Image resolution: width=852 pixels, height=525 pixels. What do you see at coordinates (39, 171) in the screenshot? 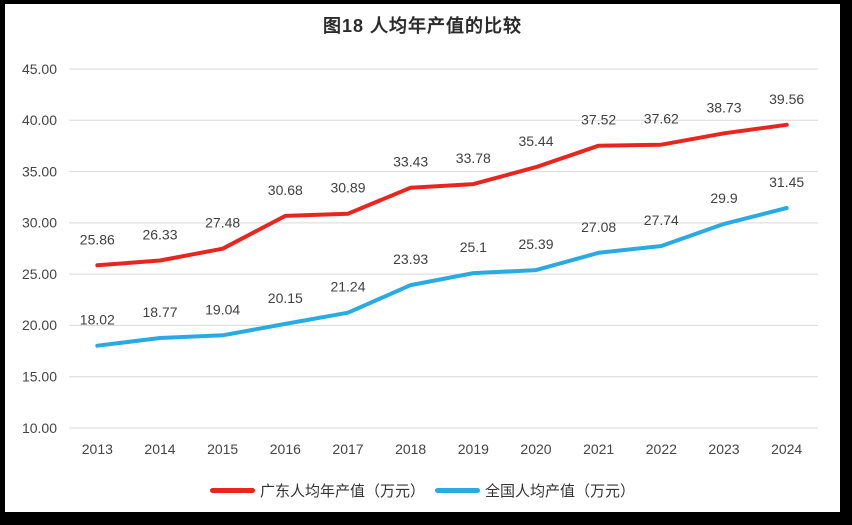
I see `y-axis-tick-label: 35.00` at bounding box center [39, 171].